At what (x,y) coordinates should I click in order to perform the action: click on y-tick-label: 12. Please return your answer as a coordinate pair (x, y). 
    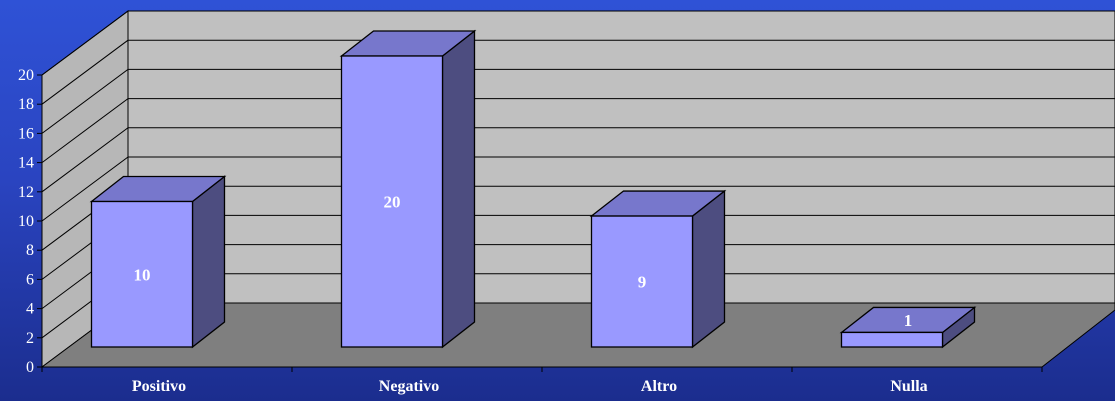
    Looking at the image, I should click on (26, 192).